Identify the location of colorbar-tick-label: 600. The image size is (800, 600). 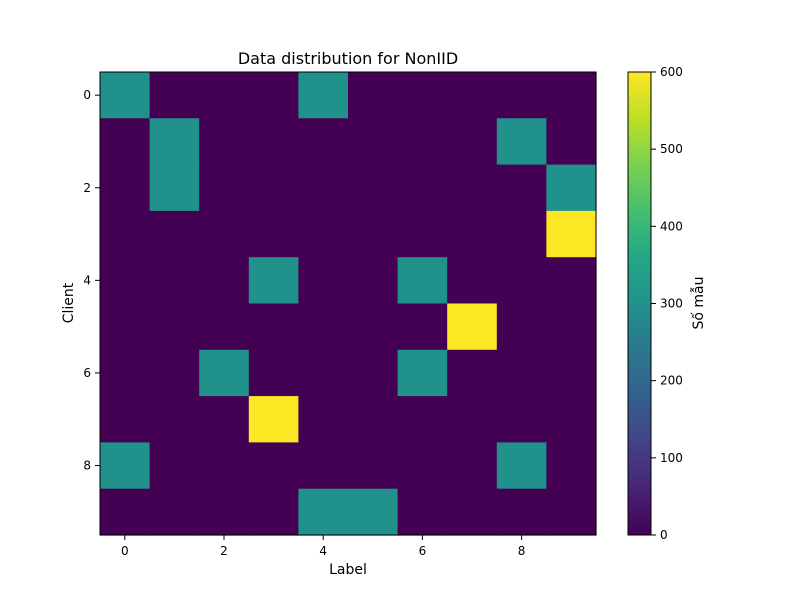
(671, 72).